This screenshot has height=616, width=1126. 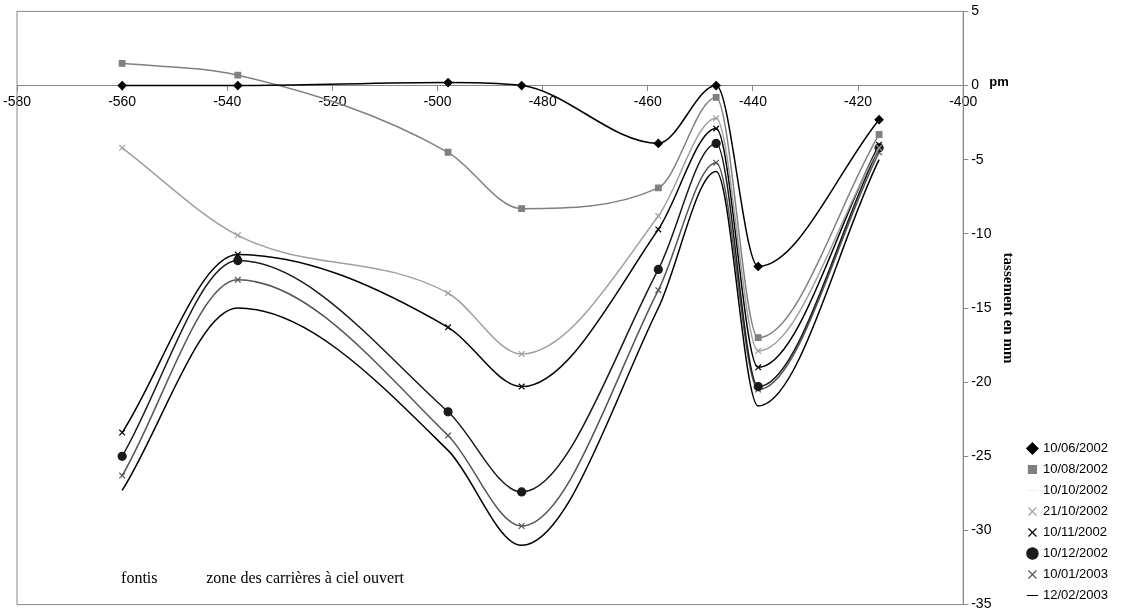 What do you see at coordinates (975, 84) in the screenshot?
I see `y-tick-label: 0` at bounding box center [975, 84].